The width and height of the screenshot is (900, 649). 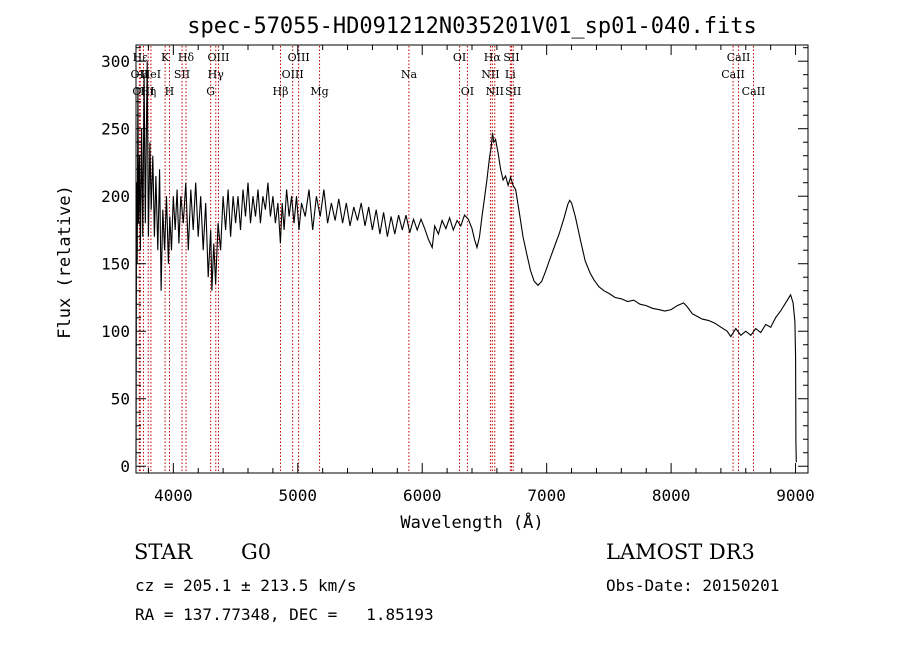 I want to click on line-label: Hγ, so click(x=216, y=74).